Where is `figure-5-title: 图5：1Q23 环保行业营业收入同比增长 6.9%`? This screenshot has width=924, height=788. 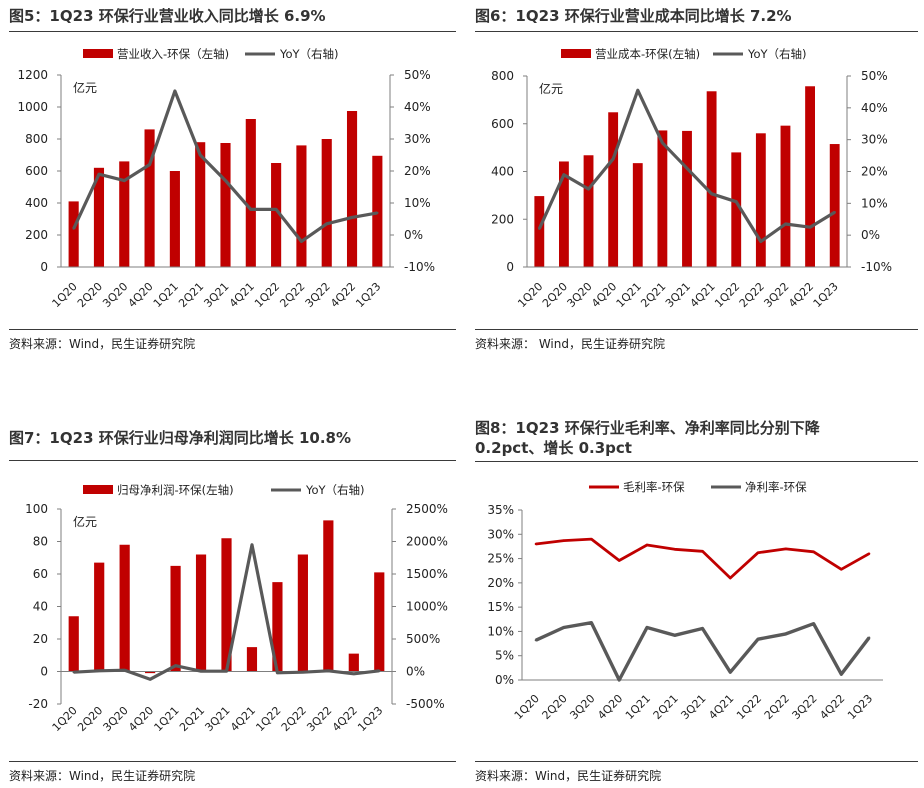 figure-5-title: 图5：1Q23 环保行业营业收入同比增长 6.9% is located at coordinates (167, 16).